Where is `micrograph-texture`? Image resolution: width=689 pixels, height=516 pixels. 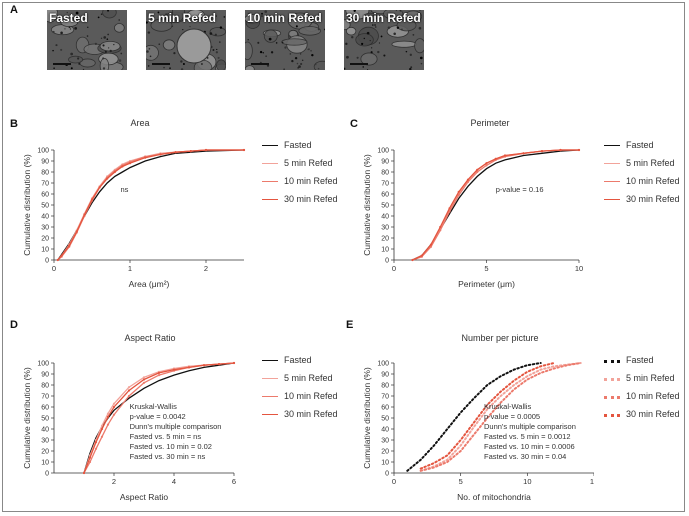
micrograph-texture is located at coordinates (87, 40).